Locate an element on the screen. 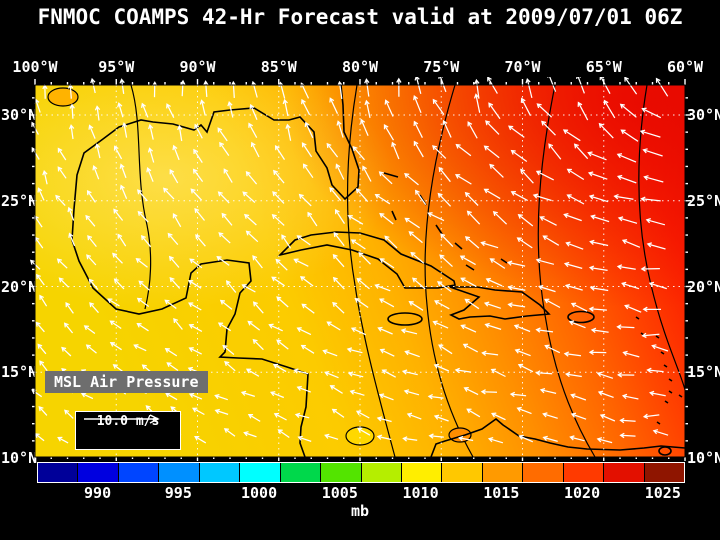 The width and height of the screenshot is (720, 540). field-label: MSL Air Pressure is located at coordinates (126, 382).